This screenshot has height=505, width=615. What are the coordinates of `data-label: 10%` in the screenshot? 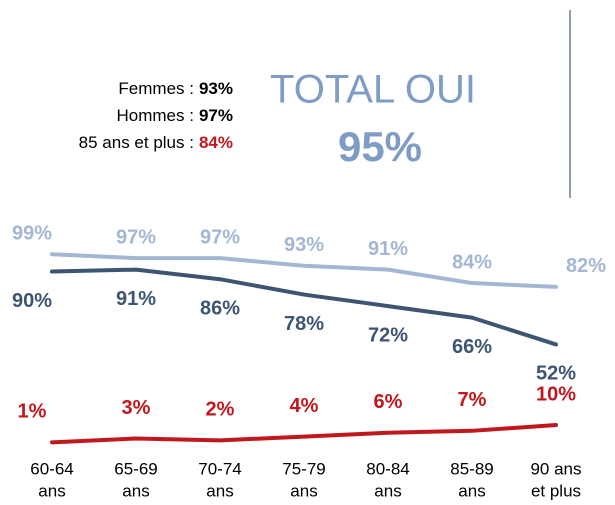 It's located at (556, 394).